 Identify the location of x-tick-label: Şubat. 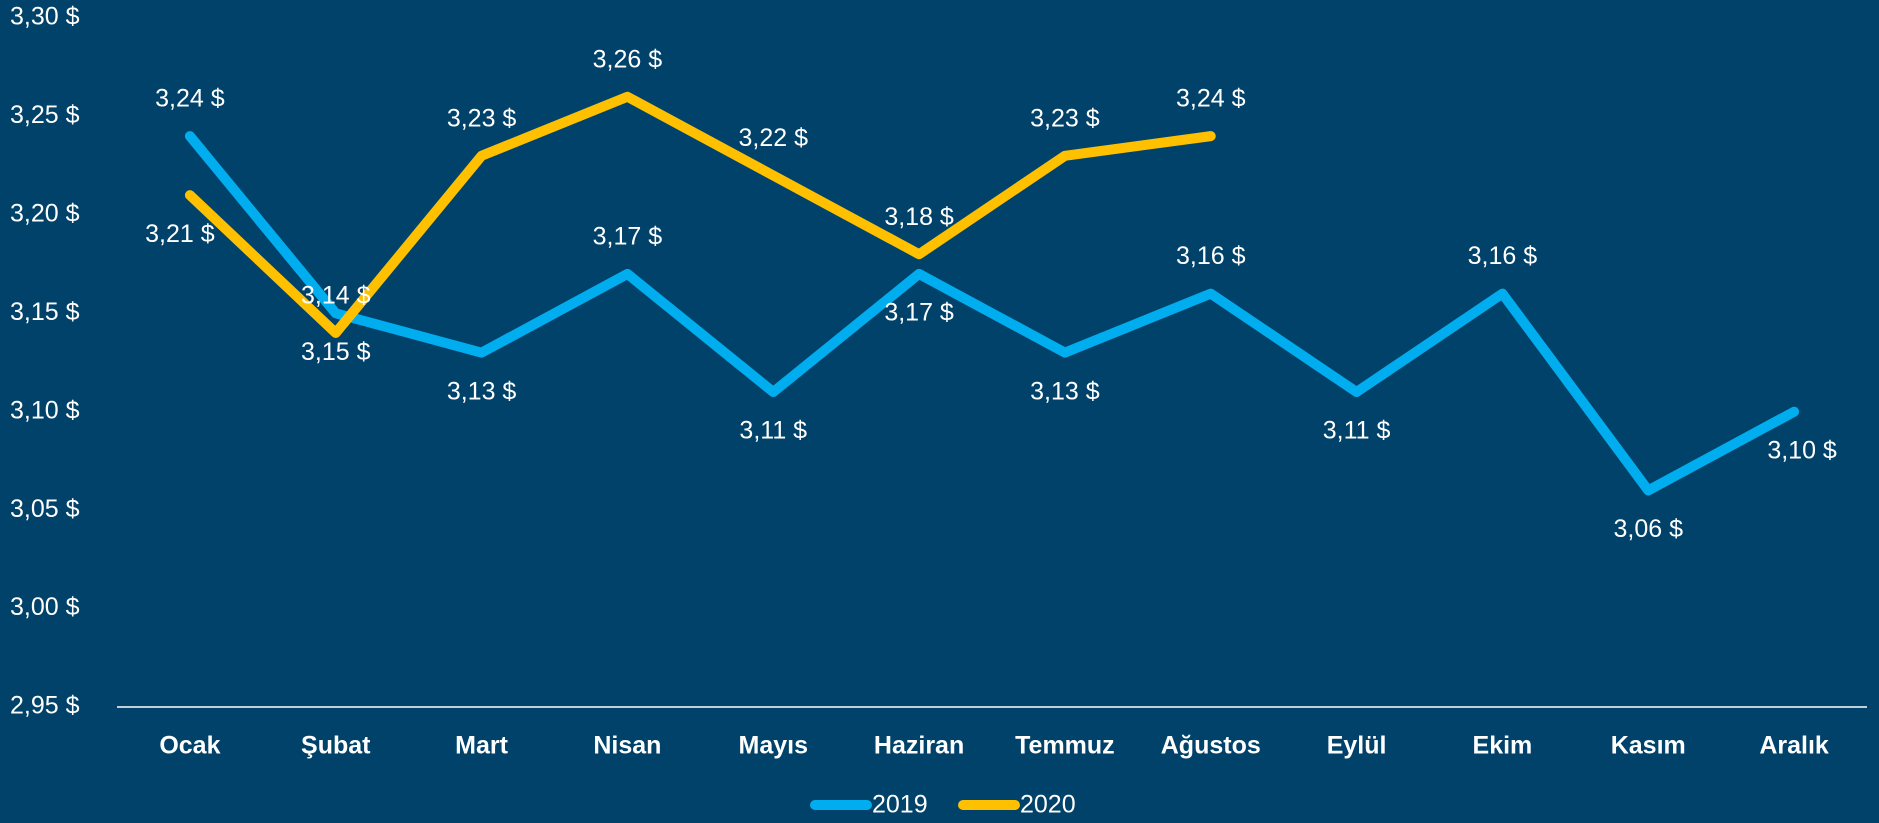
(336, 746).